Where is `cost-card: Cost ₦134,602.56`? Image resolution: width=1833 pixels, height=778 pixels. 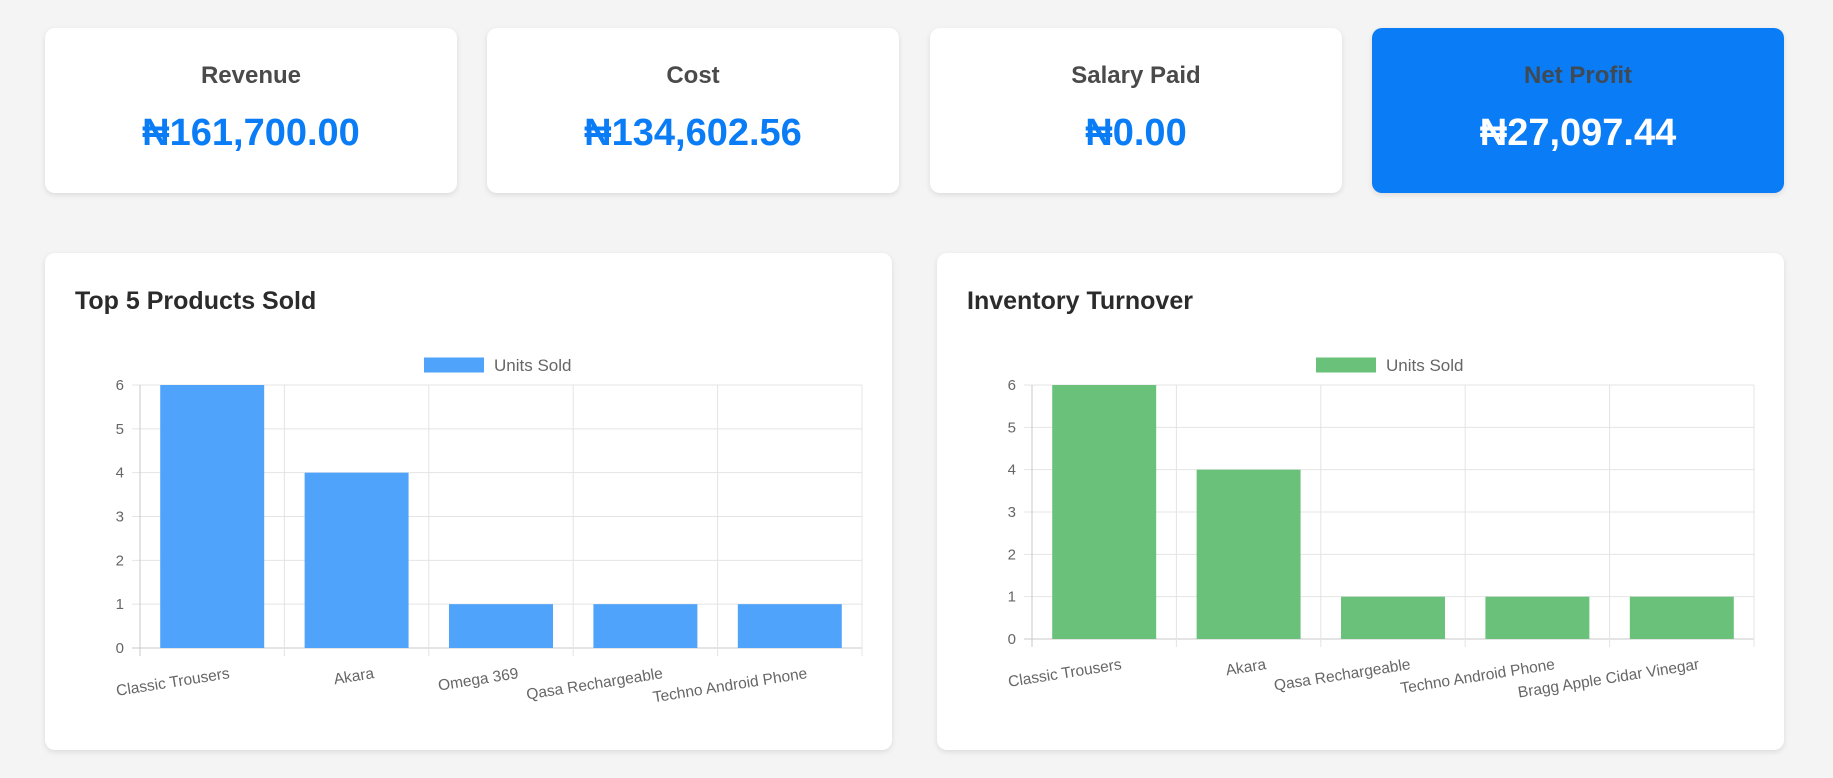 cost-card: Cost ₦134,602.56 is located at coordinates (693, 110).